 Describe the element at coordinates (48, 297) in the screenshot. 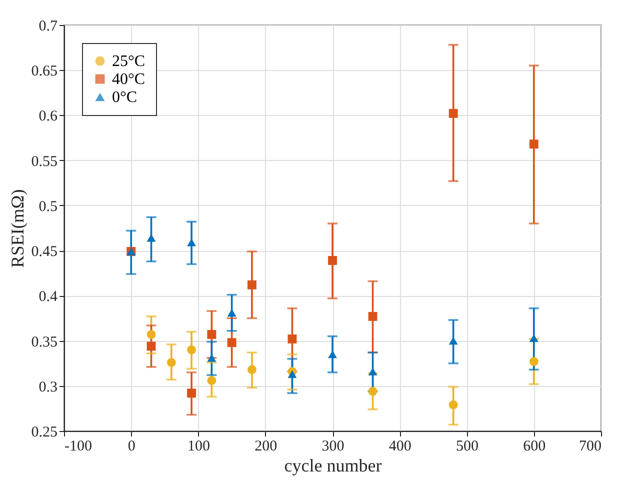

I see `y-tick-label: 0.4` at that location.